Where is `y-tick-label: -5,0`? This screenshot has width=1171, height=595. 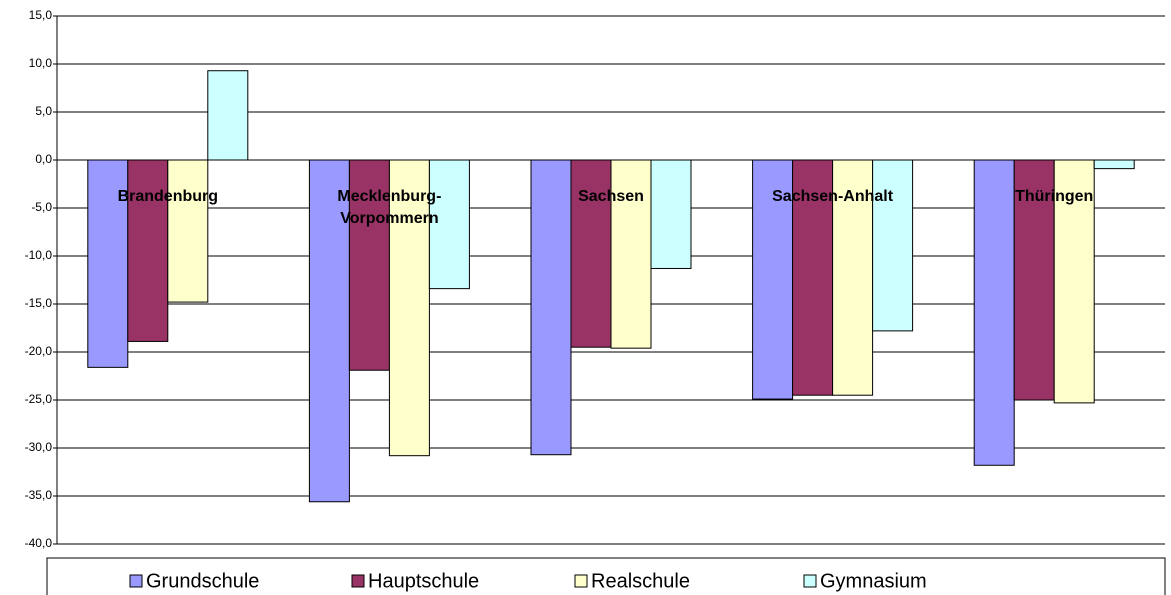 y-tick-label: -5,0 is located at coordinates (41, 207).